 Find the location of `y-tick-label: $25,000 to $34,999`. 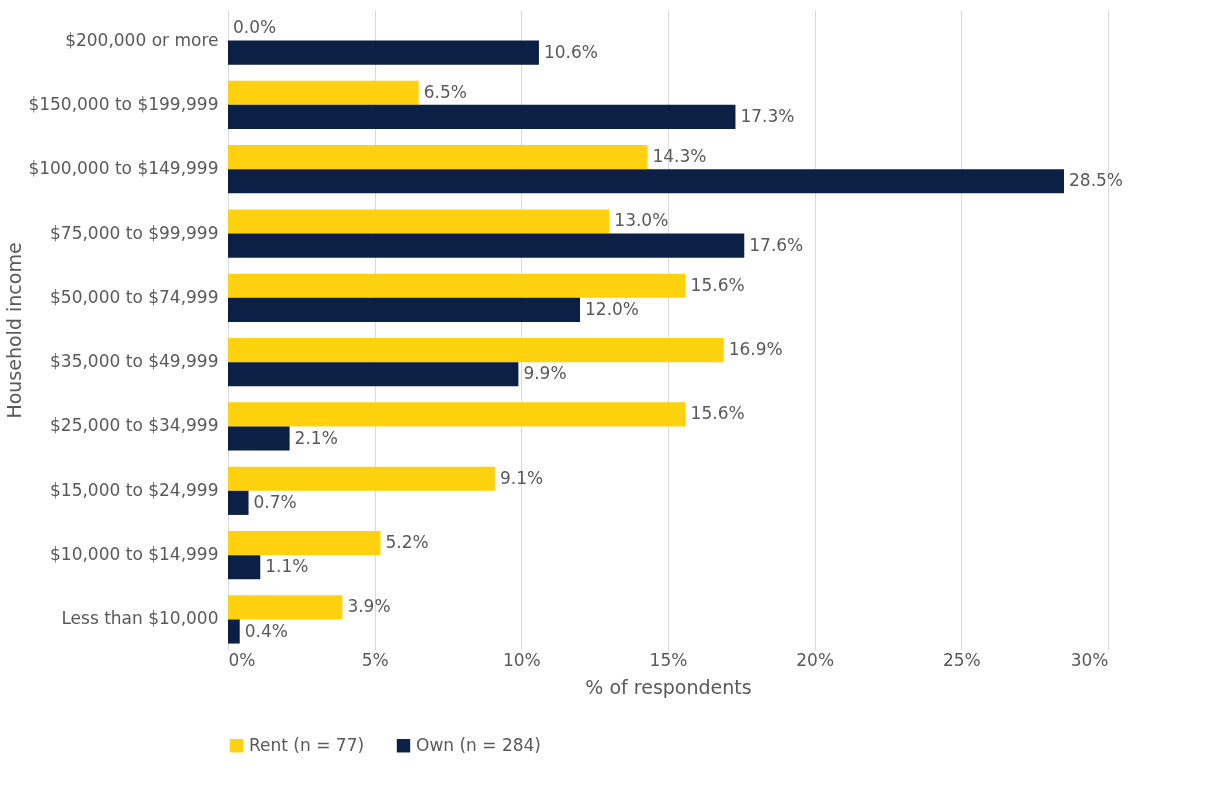

y-tick-label: $25,000 to $34,999 is located at coordinates (134, 425).